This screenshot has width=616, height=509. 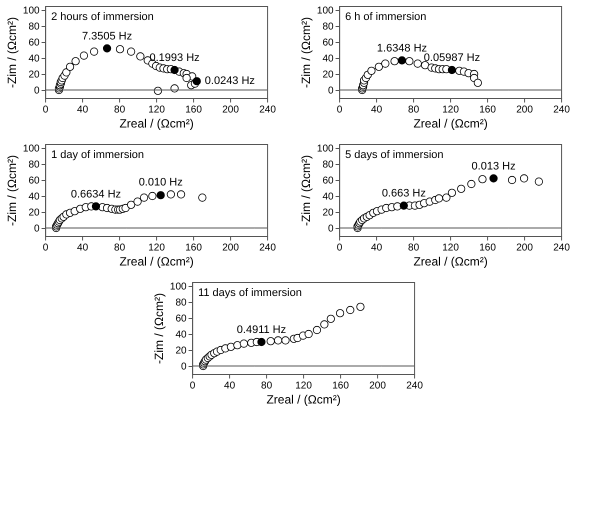 What do you see at coordinates (402, 48) in the screenshot?
I see `annotation: 1.6348 Hz` at bounding box center [402, 48].